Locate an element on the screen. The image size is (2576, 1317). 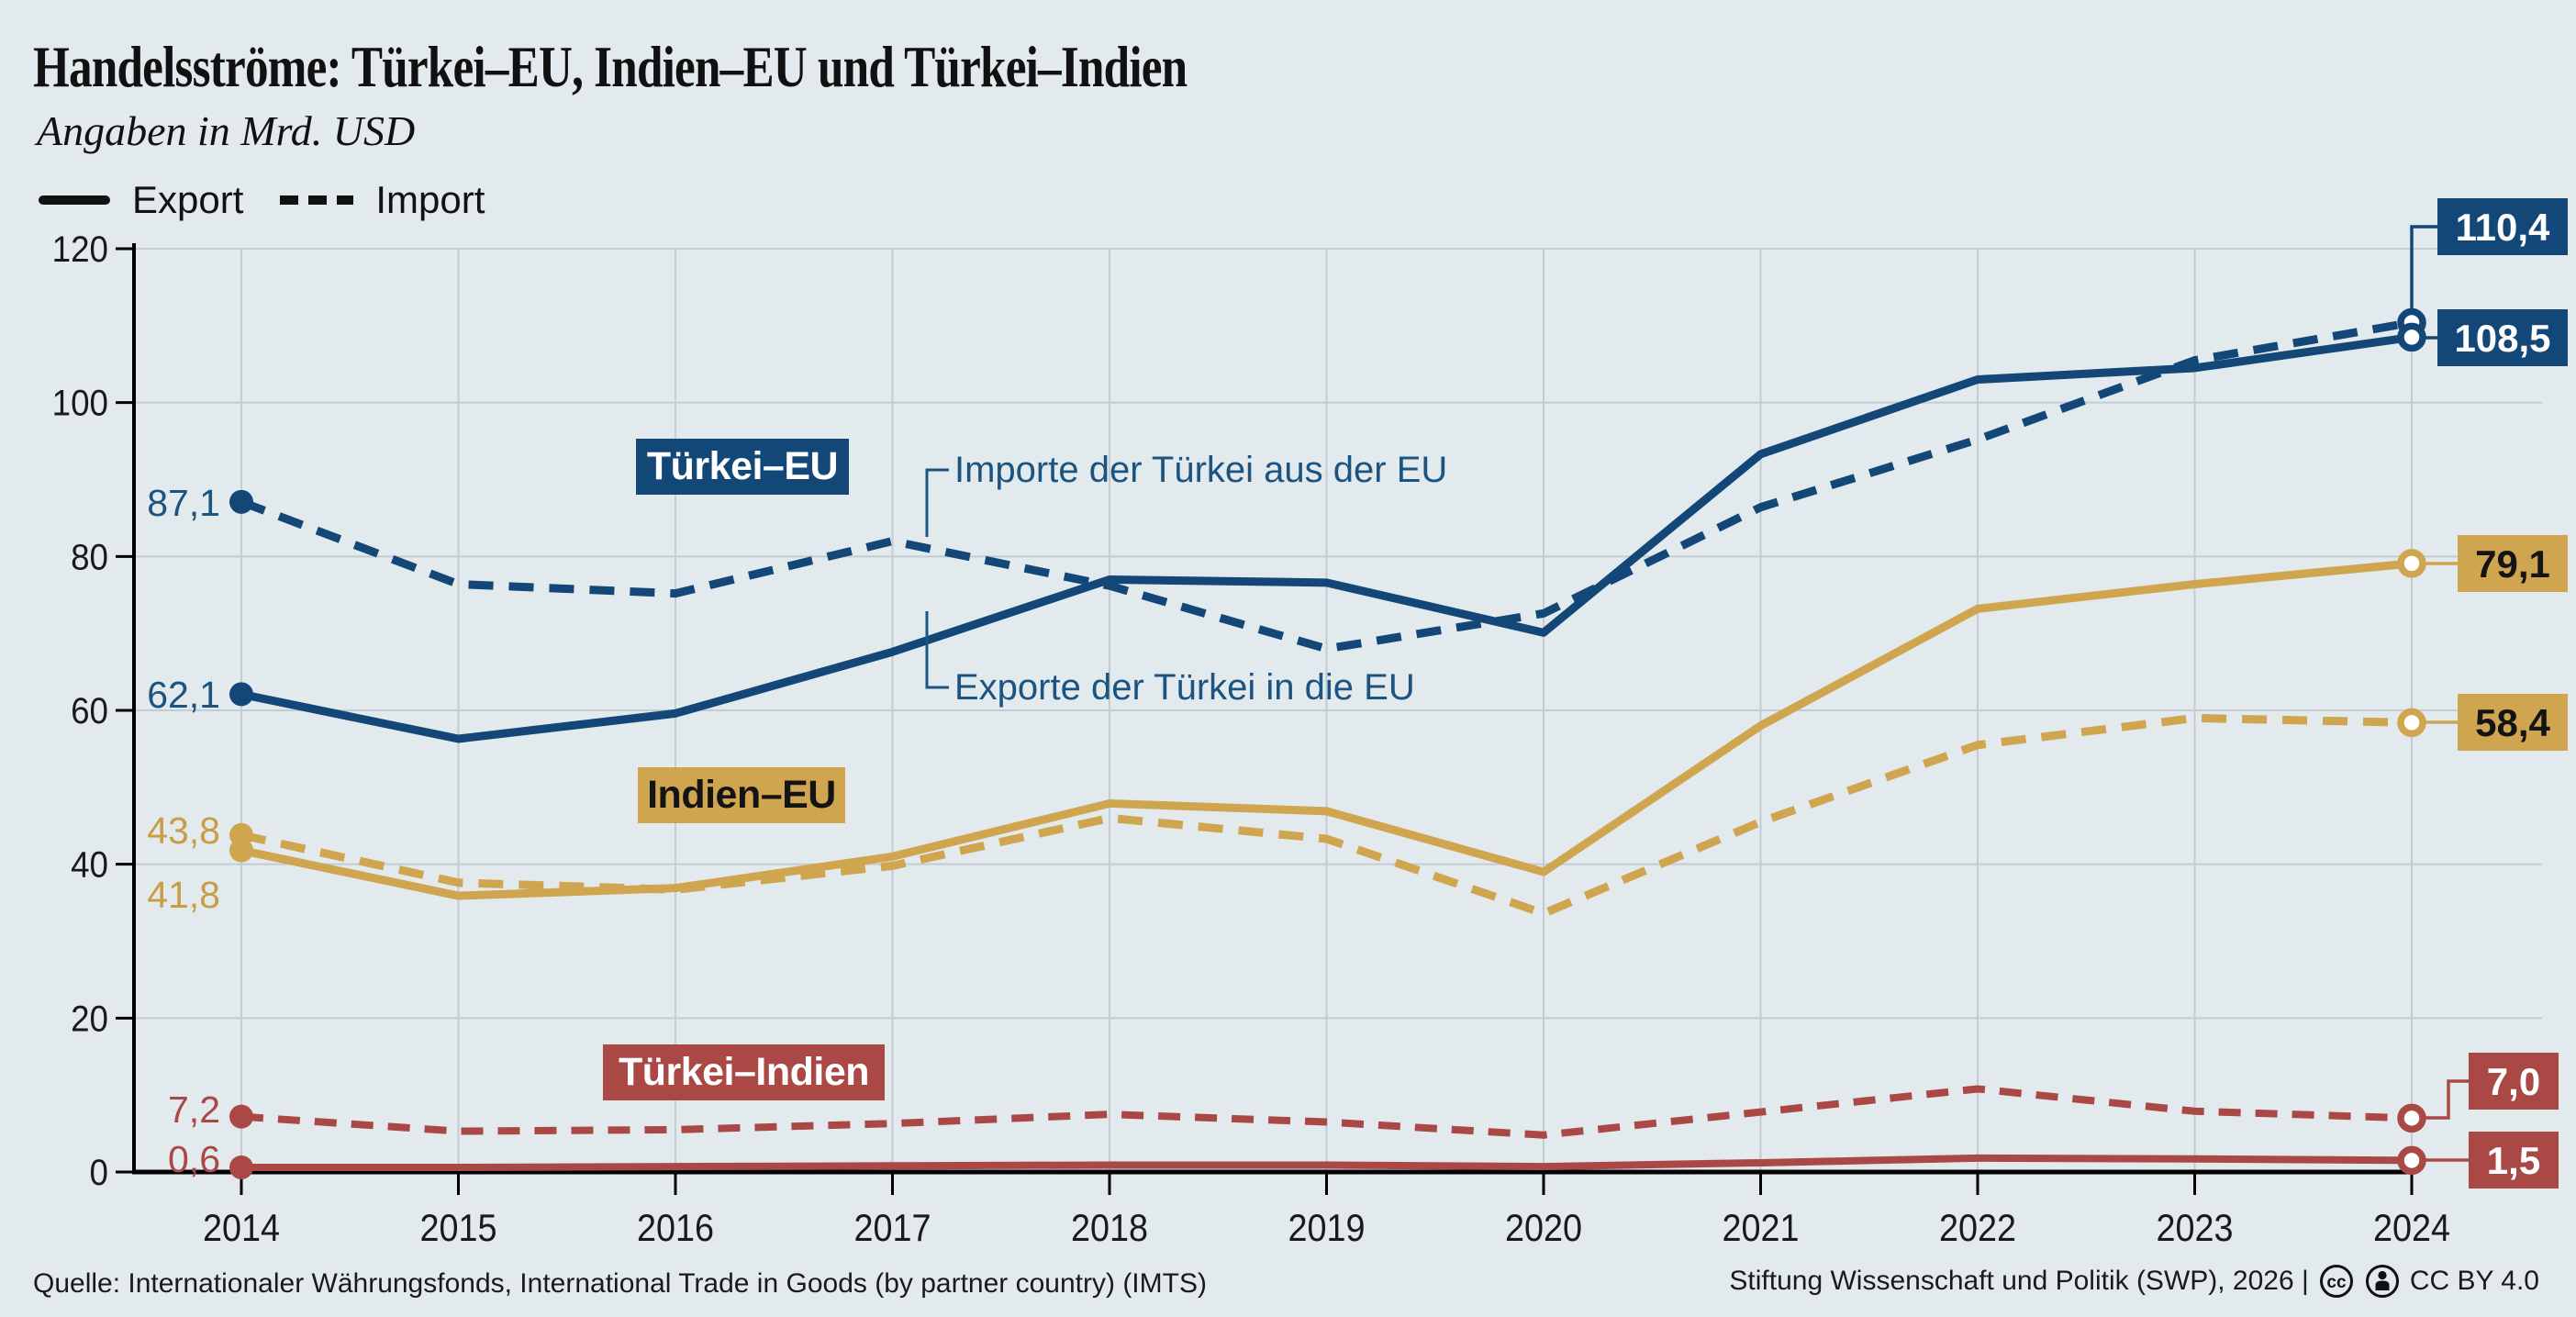
value-box-label: 58,4 is located at coordinates (2512, 723).